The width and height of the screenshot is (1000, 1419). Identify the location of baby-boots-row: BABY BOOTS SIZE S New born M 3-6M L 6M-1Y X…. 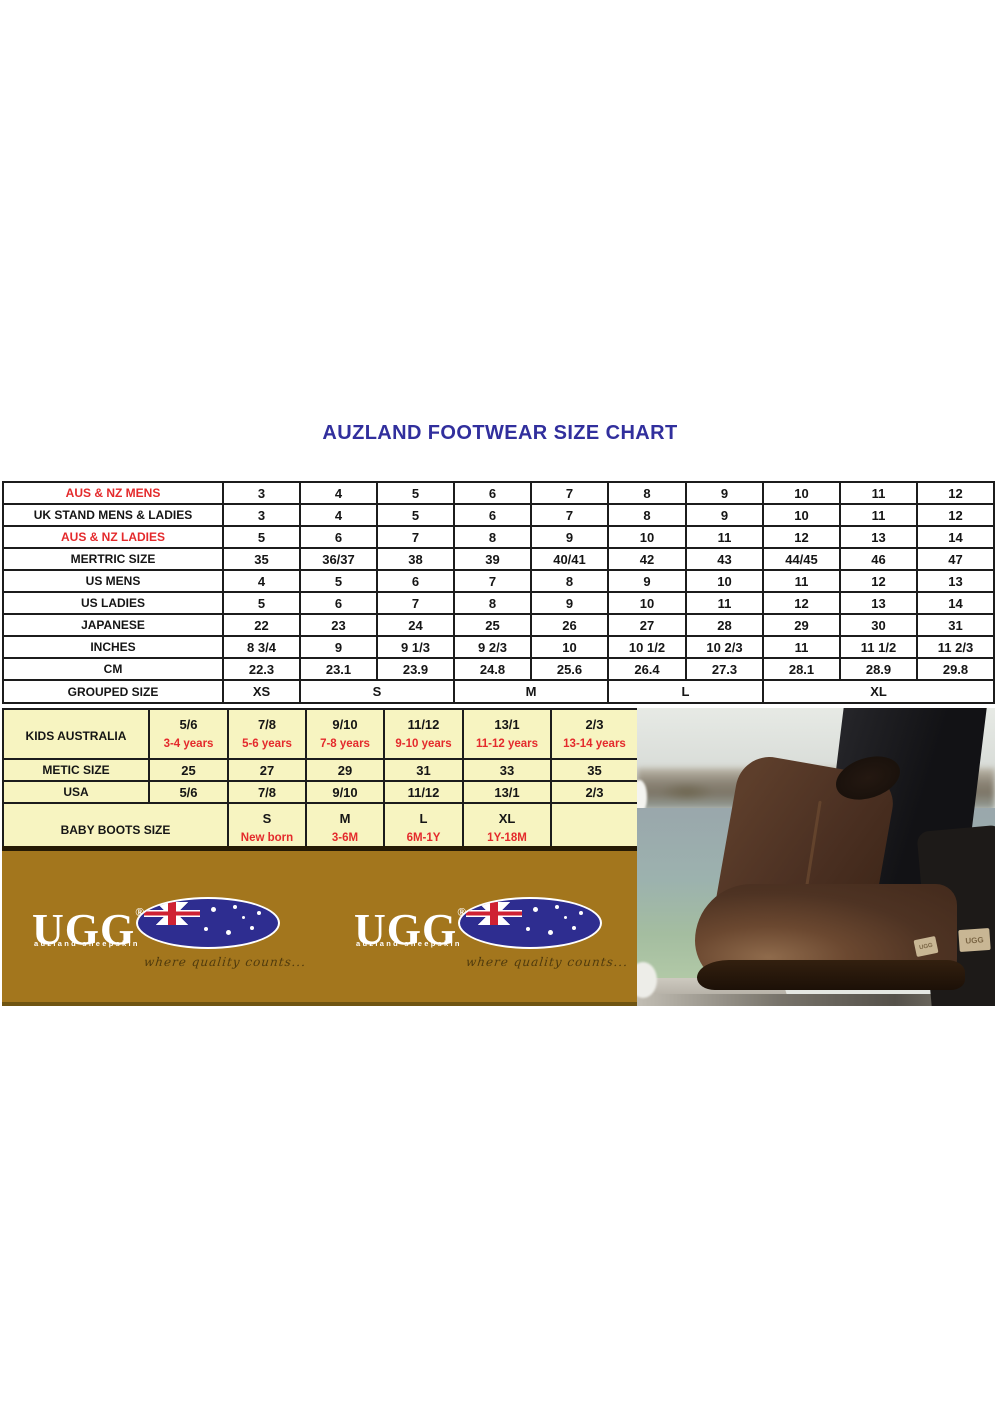
(320, 828).